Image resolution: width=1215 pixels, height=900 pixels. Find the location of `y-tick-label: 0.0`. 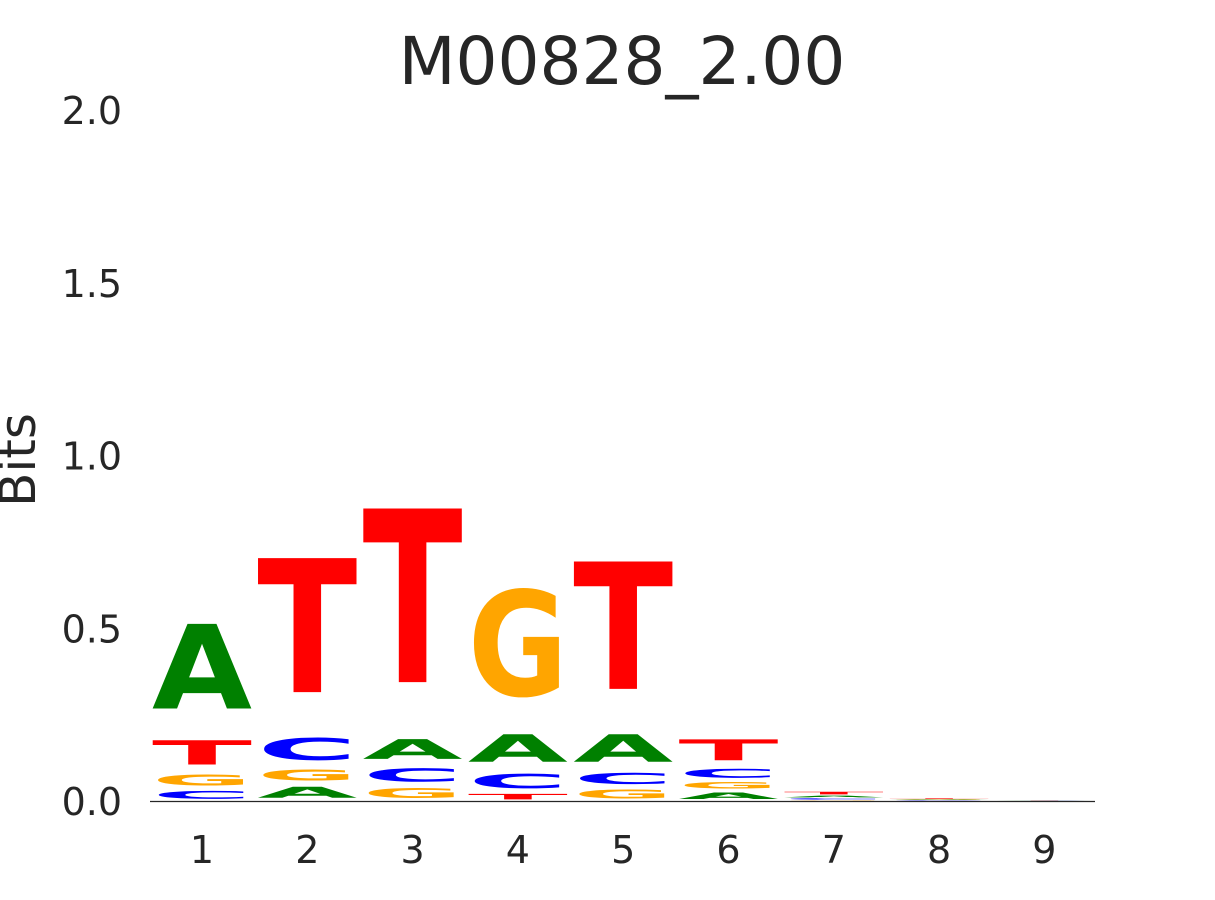

y-tick-label: 0.0 is located at coordinates (92, 802).